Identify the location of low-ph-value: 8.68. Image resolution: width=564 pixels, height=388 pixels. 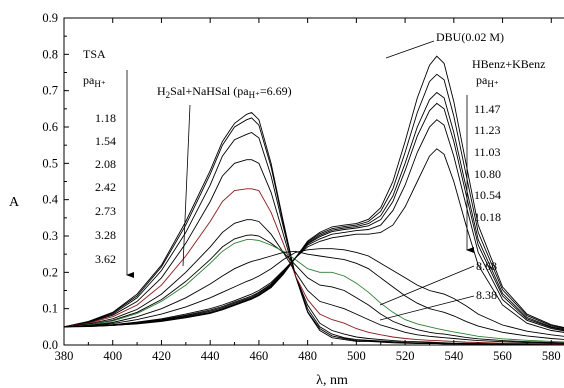
(486, 266).